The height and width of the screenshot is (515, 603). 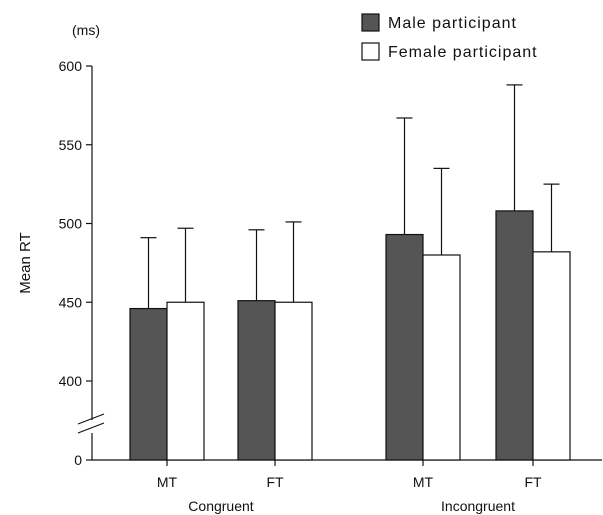 I want to click on y-axis-title: Mean RT, so click(x=25, y=262).